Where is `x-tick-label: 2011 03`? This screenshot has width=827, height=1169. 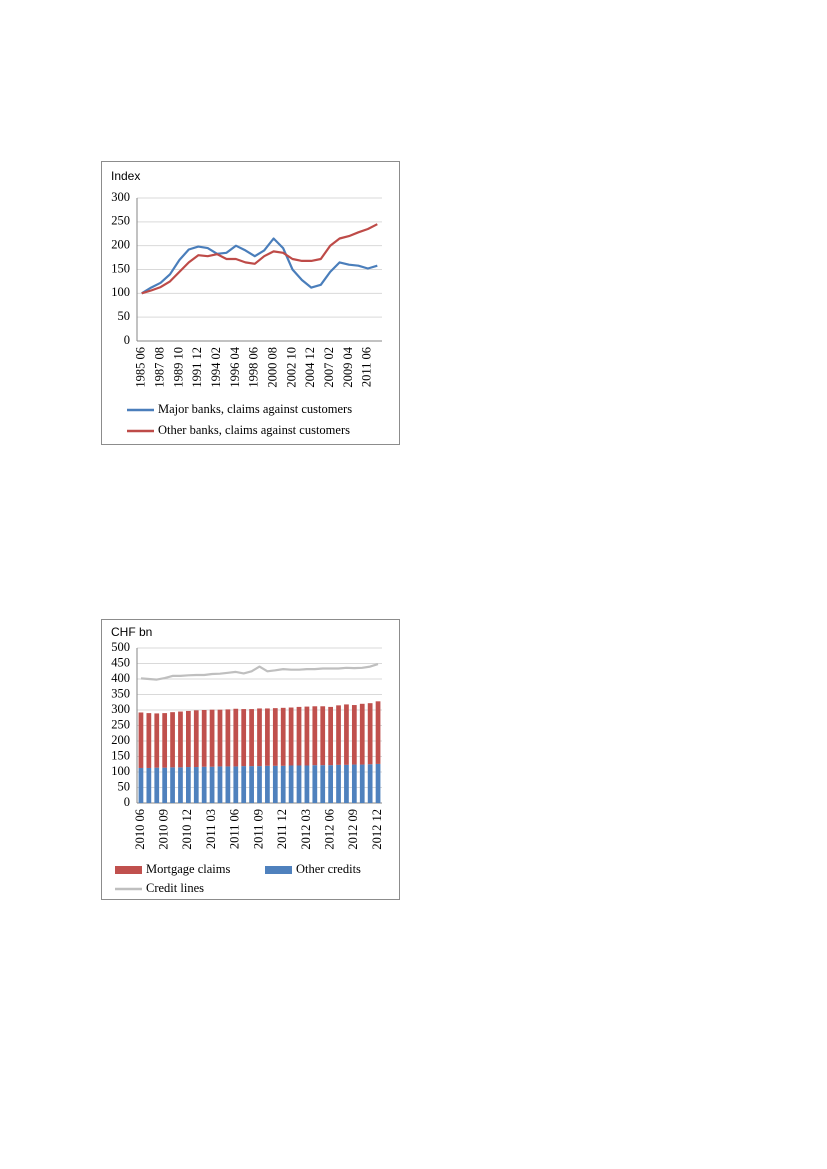 x-tick-label: 2011 03 is located at coordinates (211, 829).